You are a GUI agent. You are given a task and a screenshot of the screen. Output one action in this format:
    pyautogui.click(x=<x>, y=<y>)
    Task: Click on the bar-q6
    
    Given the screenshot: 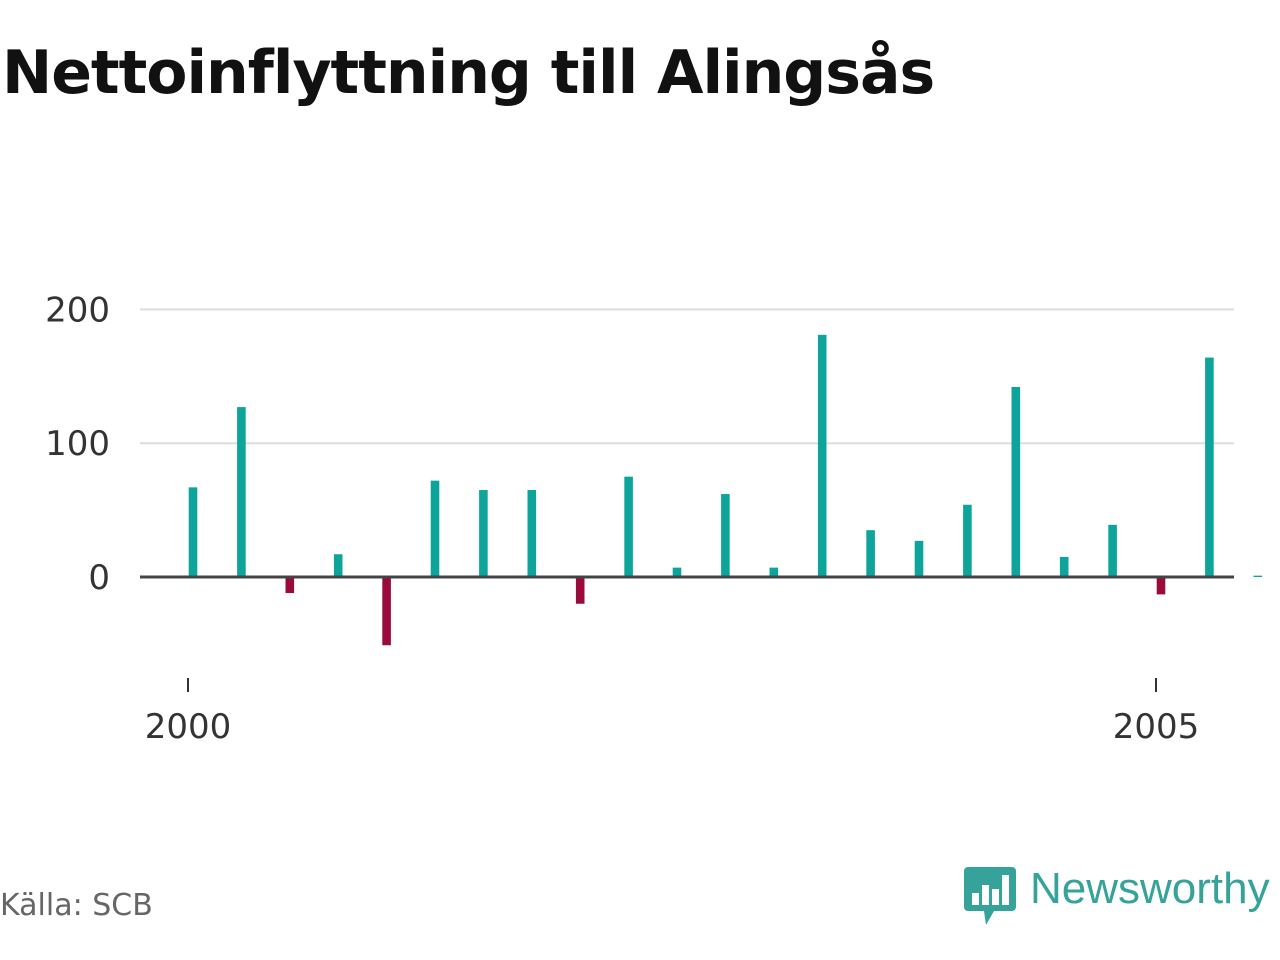 What is the action you would take?
    pyautogui.click(x=435, y=528)
    